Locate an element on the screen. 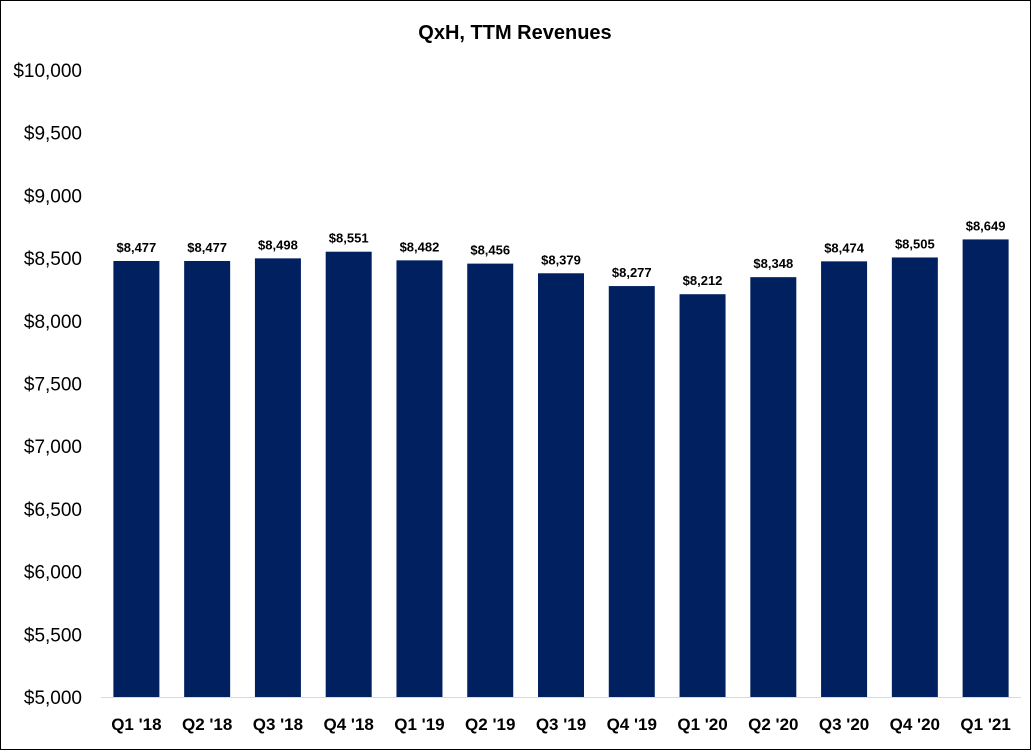  y-tick-label: $8,000 is located at coordinates (53, 322).